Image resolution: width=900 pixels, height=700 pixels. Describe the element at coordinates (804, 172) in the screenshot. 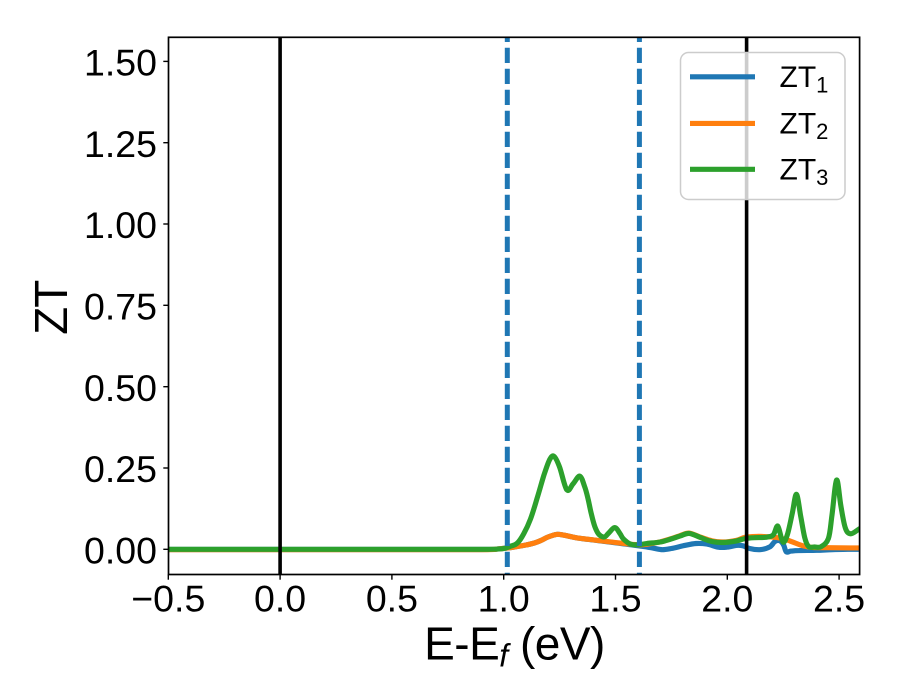

I see `svg-text: ZT3` at that location.